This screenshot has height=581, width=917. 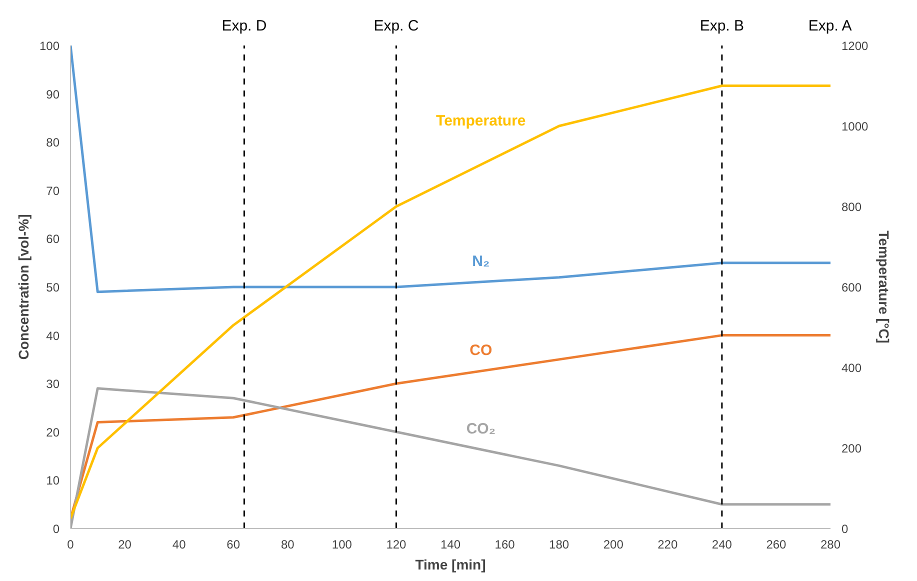 I want to click on x-tick-label: 160, so click(x=505, y=545).